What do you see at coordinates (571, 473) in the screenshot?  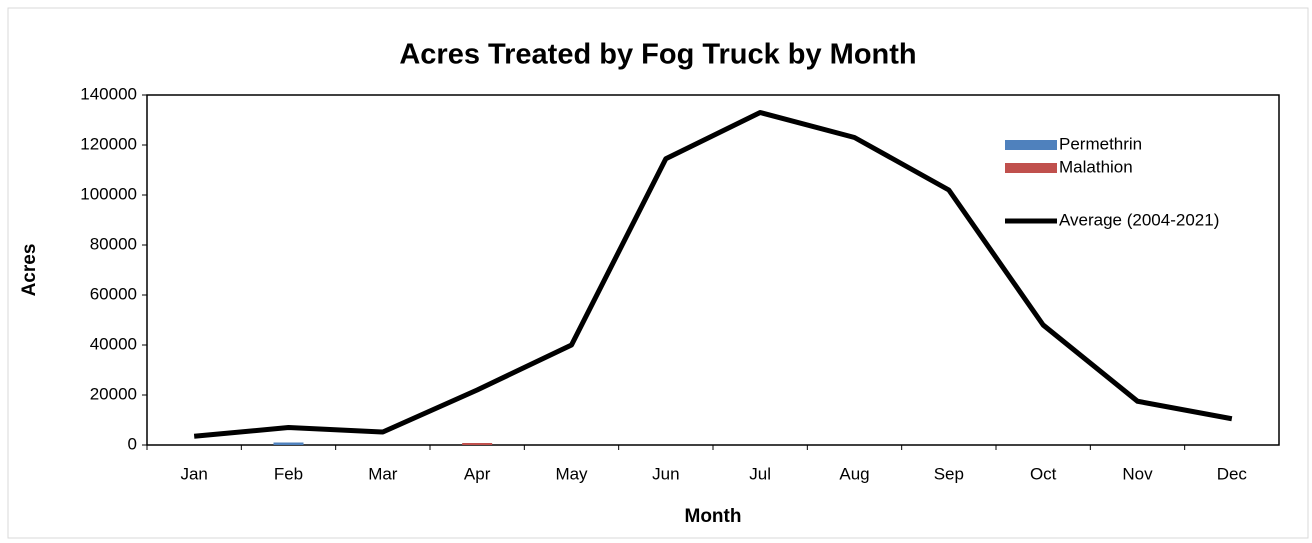 I see `x-tick-label: May` at bounding box center [571, 473].